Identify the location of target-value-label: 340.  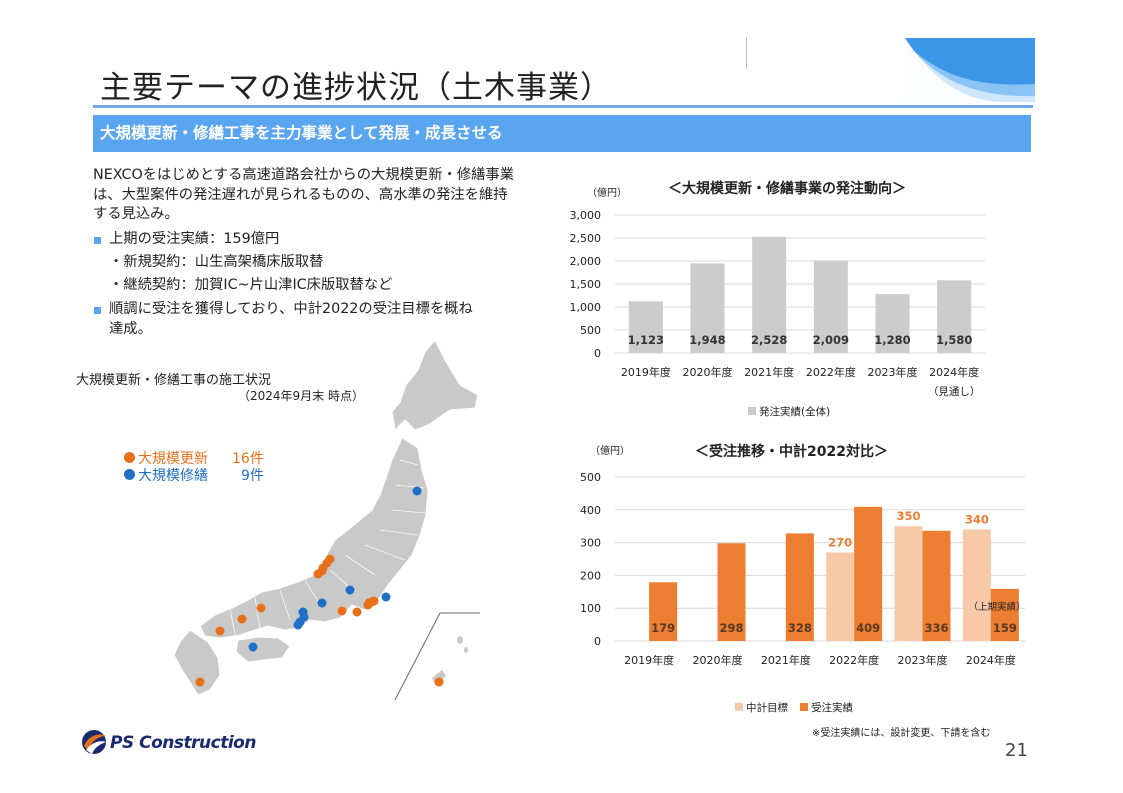
(977, 519).